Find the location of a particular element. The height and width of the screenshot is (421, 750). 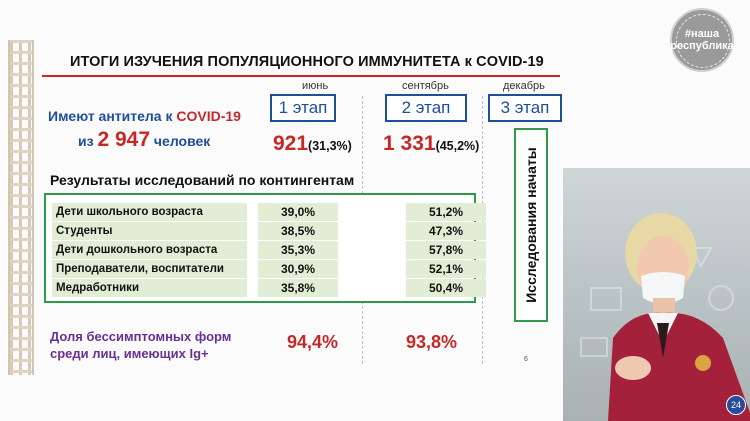

stage-2-box: 2 этап is located at coordinates (426, 108).